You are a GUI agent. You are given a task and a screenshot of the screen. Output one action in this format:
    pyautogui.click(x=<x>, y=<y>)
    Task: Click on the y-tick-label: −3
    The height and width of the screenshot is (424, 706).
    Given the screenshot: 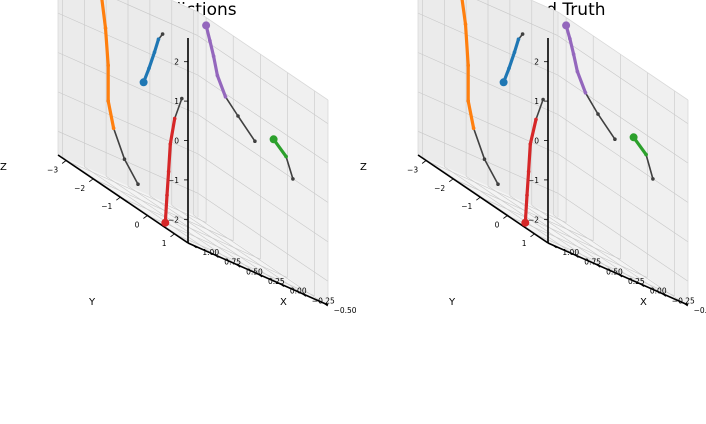 What is the action you would take?
    pyautogui.click(x=52, y=170)
    